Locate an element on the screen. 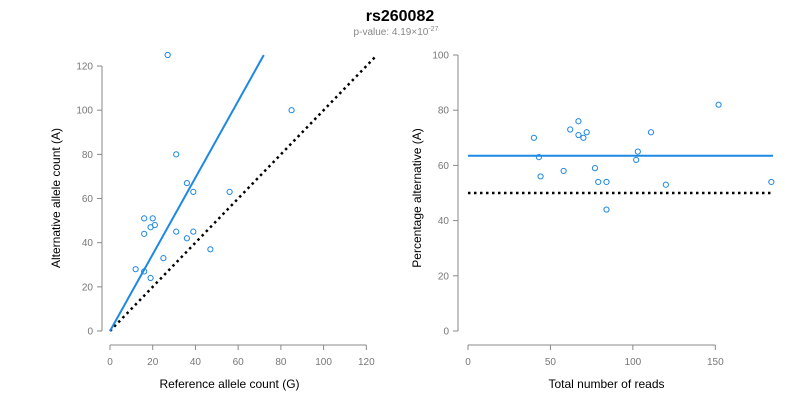 The height and width of the screenshot is (400, 800). x-axis-label: Total number of reads is located at coordinates (606, 384).